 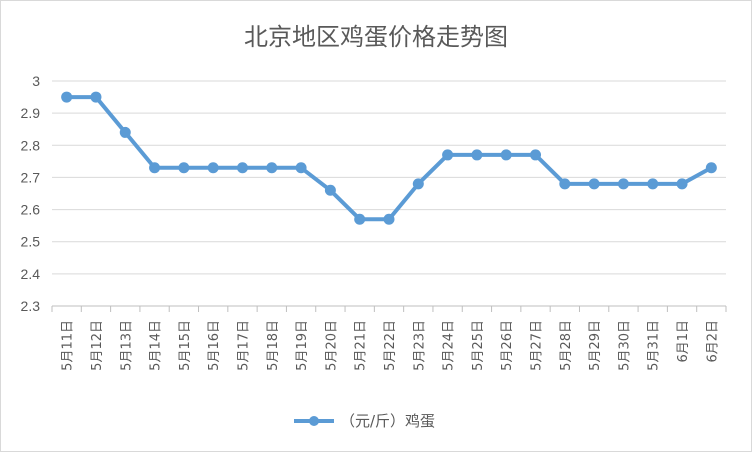 I want to click on y-tick-label: 2.9, so click(x=31, y=113).